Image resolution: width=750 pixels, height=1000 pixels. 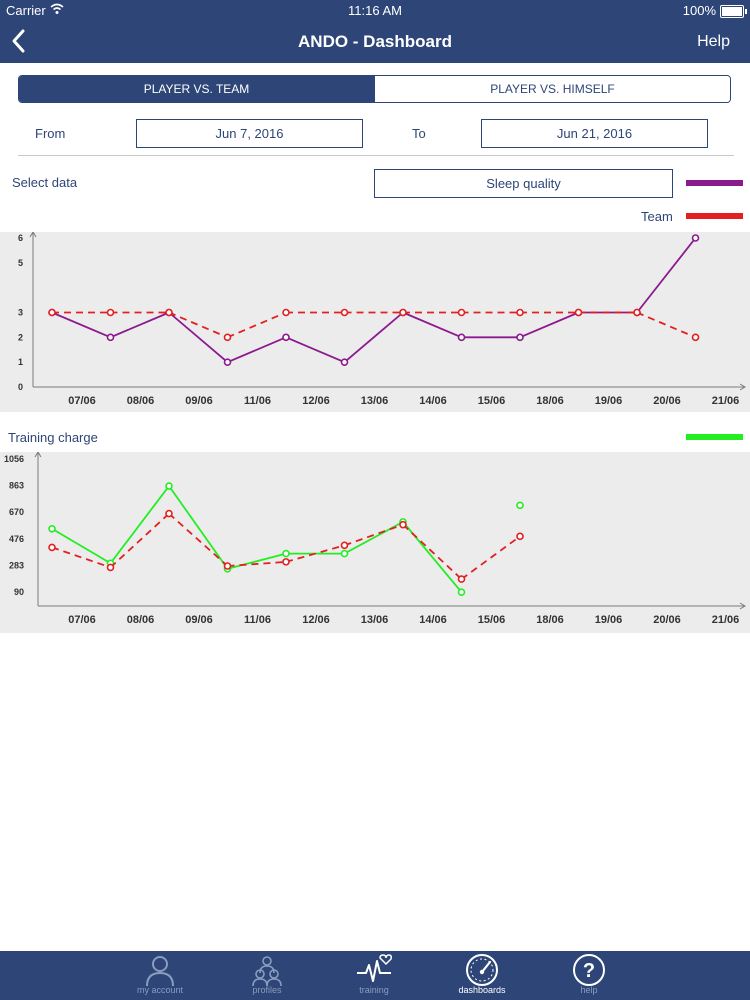 What do you see at coordinates (160, 970) in the screenshot?
I see `person-icon` at bounding box center [160, 970].